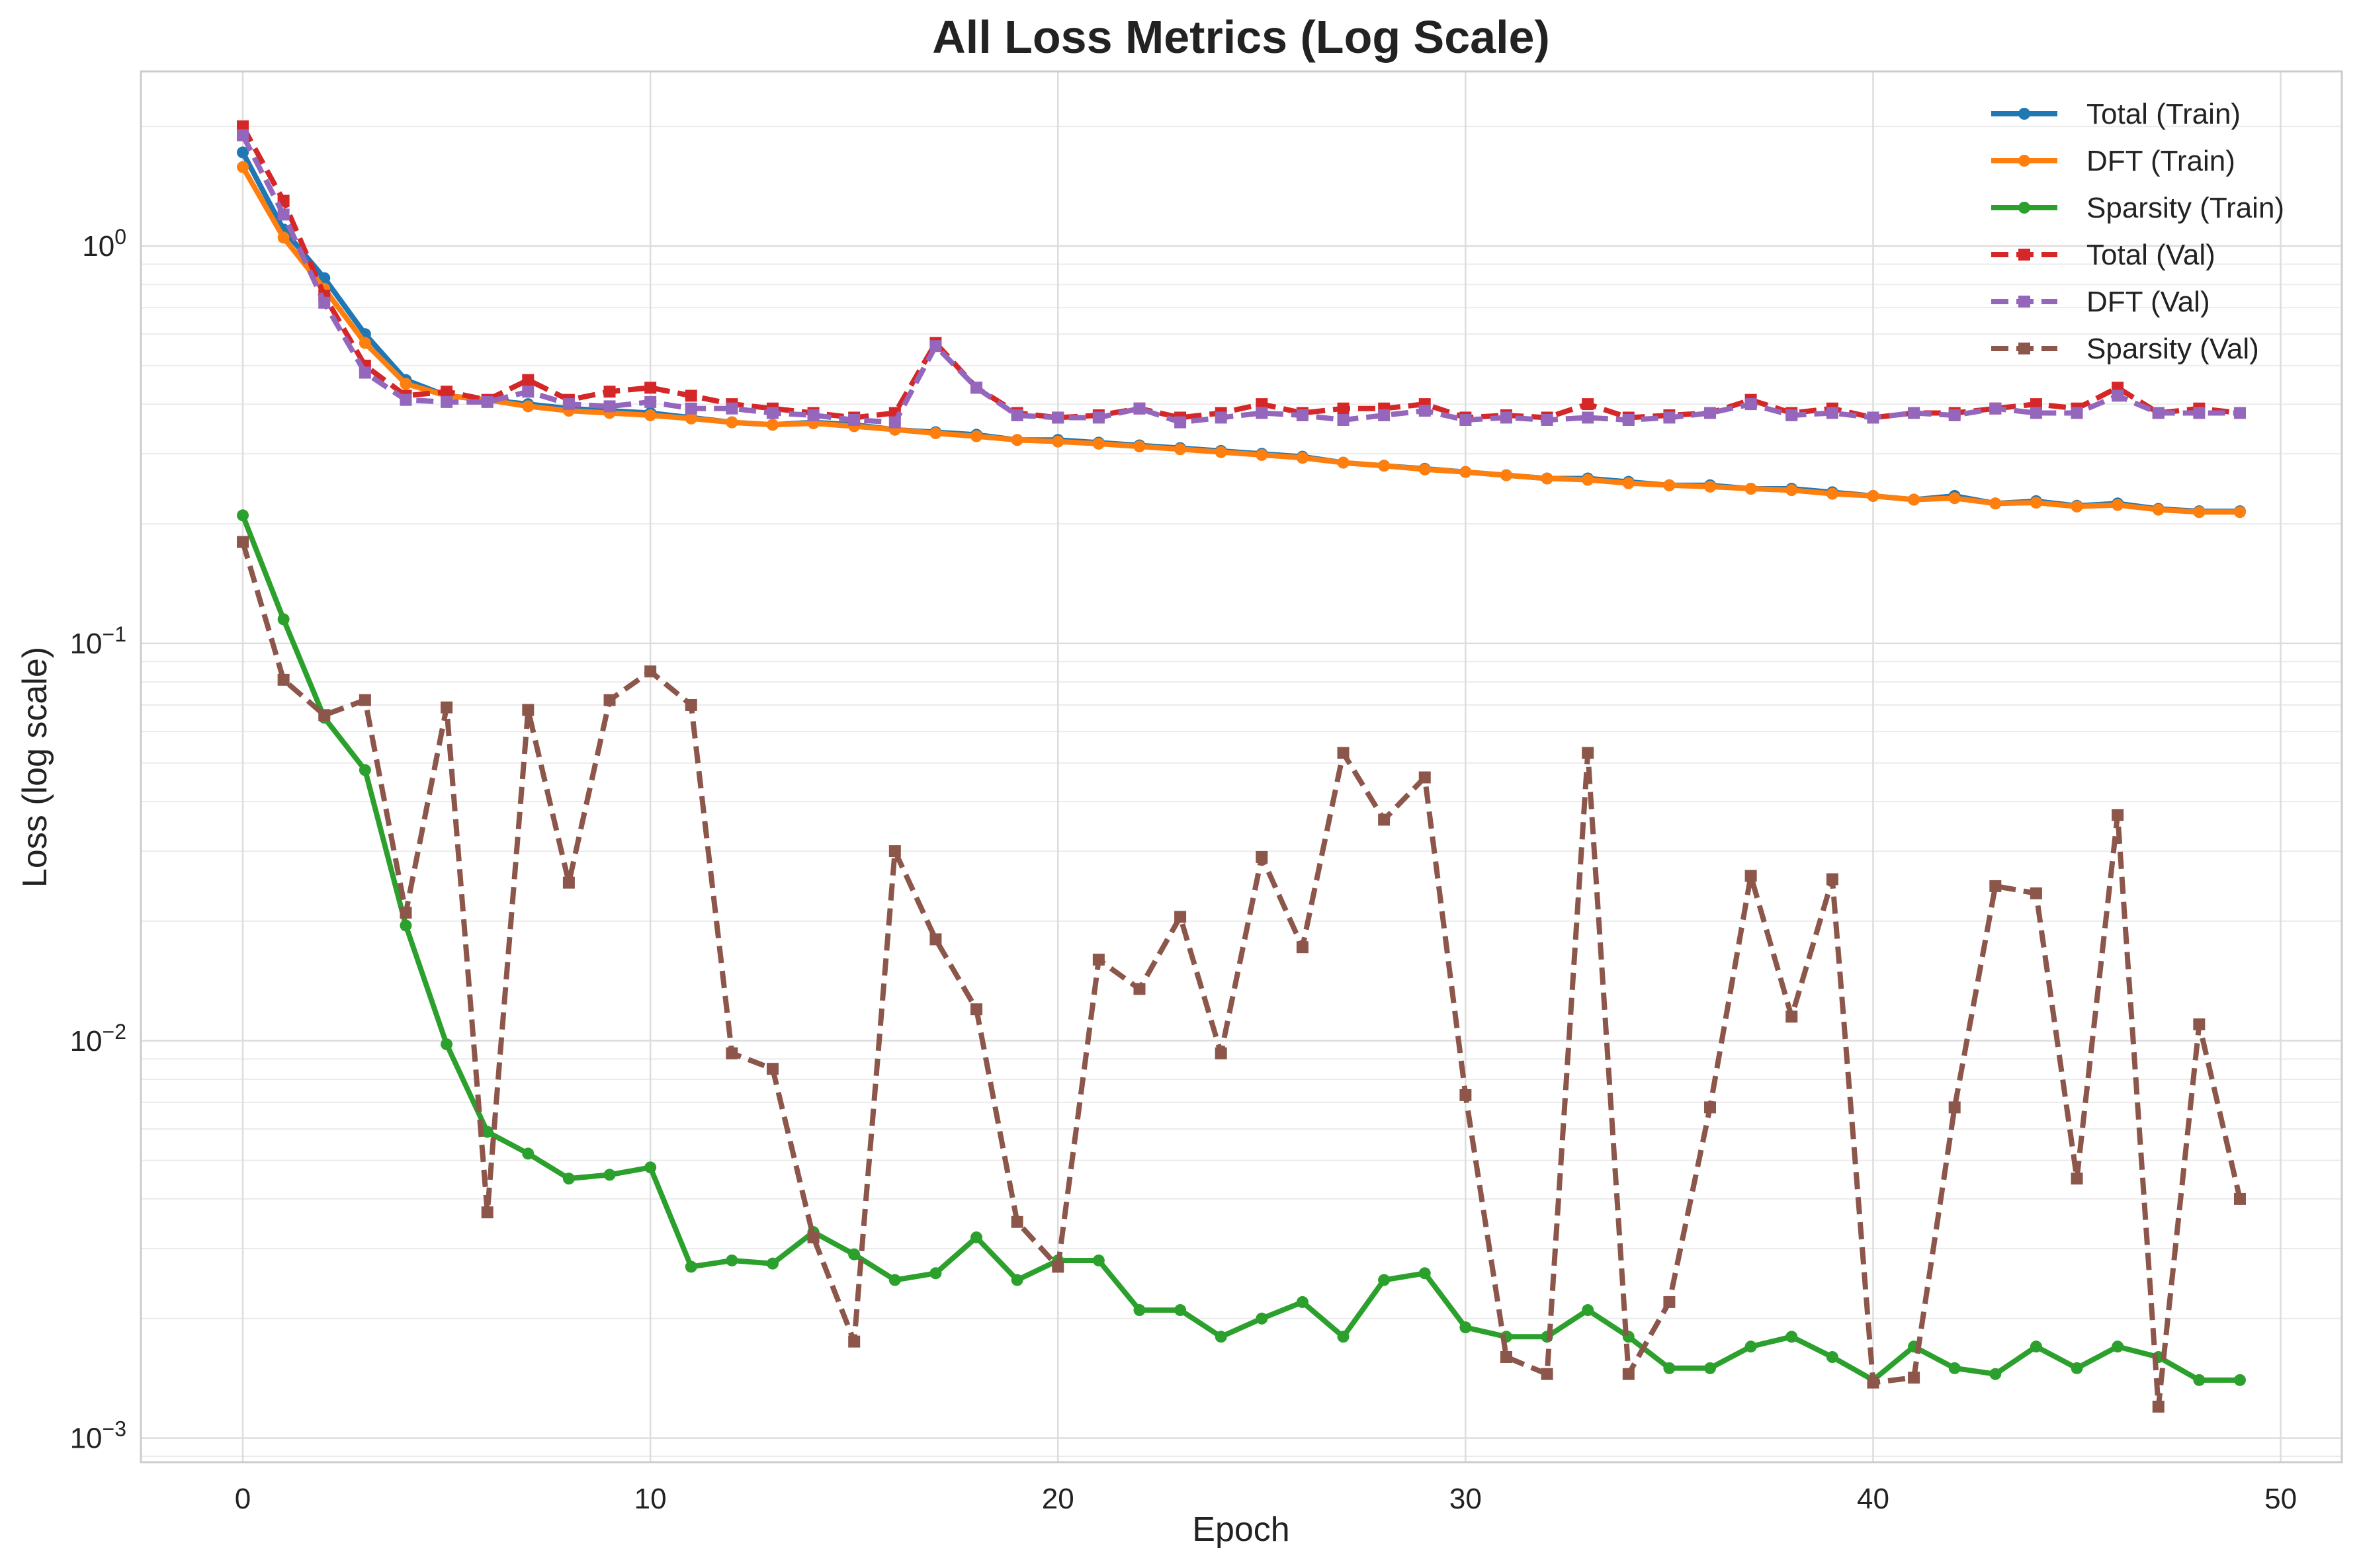  What do you see at coordinates (98, 1436) in the screenshot?
I see `y-tick-label: 10⁻³` at bounding box center [98, 1436].